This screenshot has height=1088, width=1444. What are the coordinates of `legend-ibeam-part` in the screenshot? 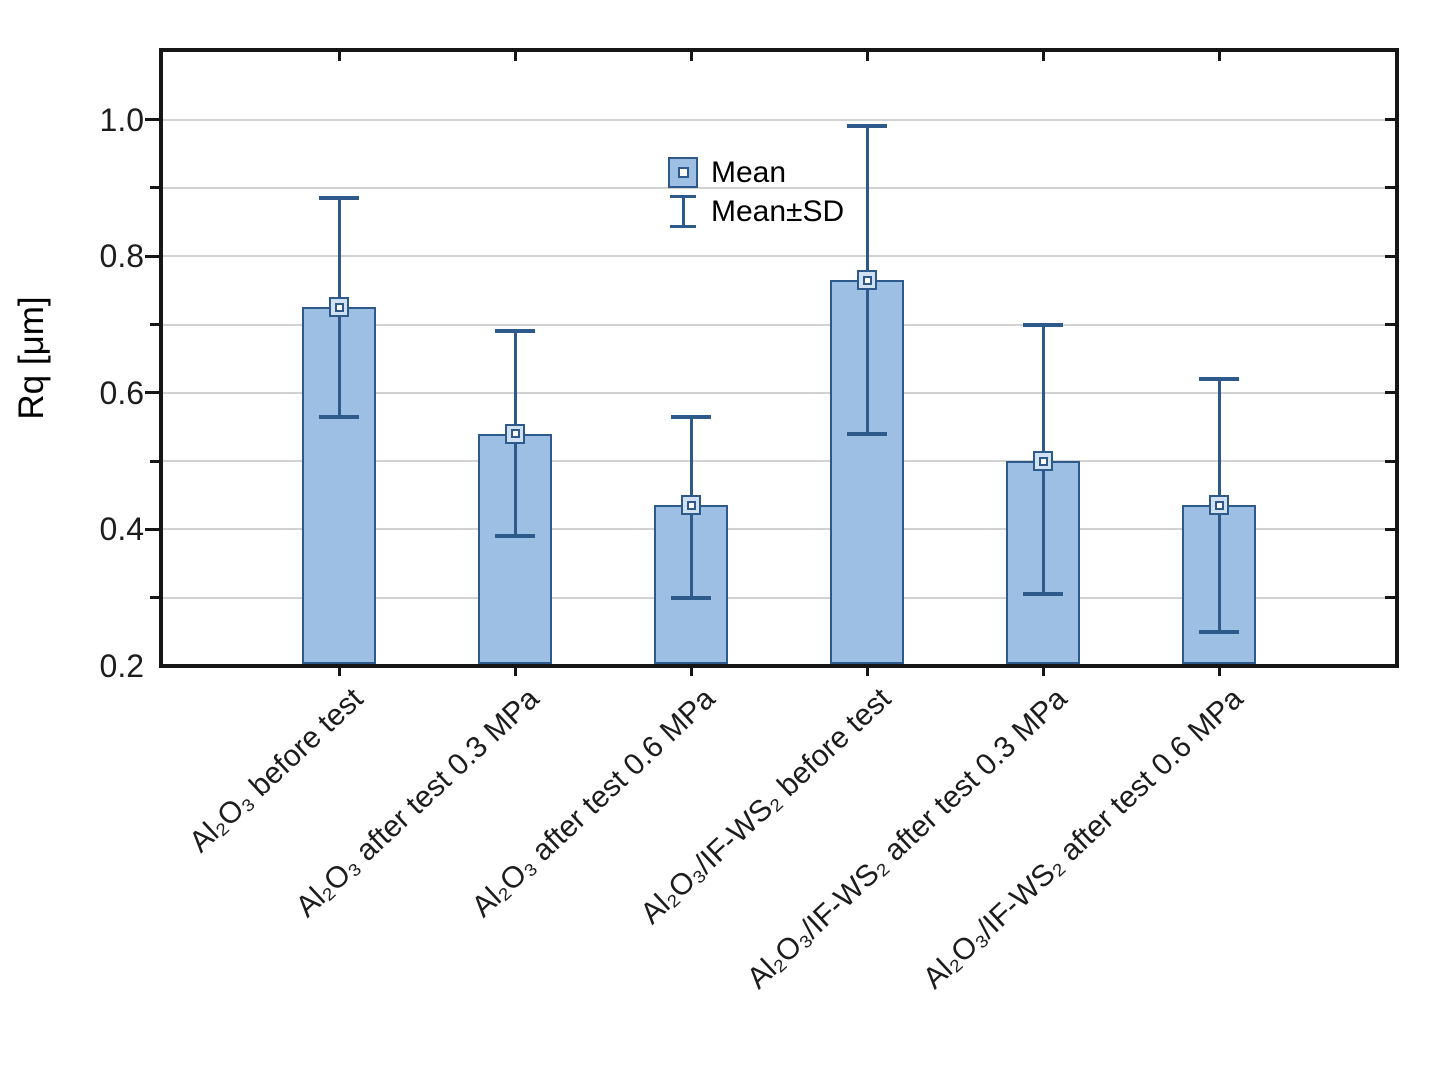 It's located at (683, 211).